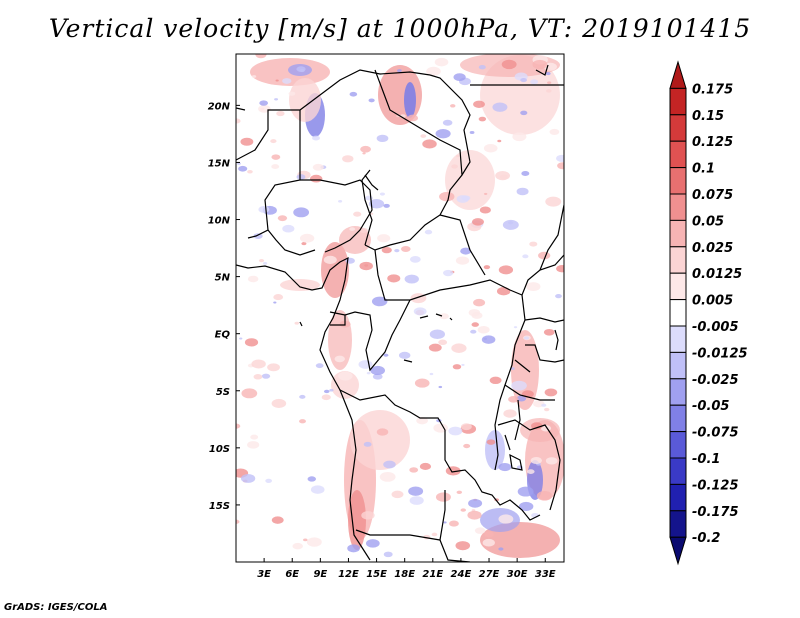 This screenshot has height=618, width=800. What do you see at coordinates (712, 248) in the screenshot?
I see `colorbar-label: 0.025` at bounding box center [712, 248].